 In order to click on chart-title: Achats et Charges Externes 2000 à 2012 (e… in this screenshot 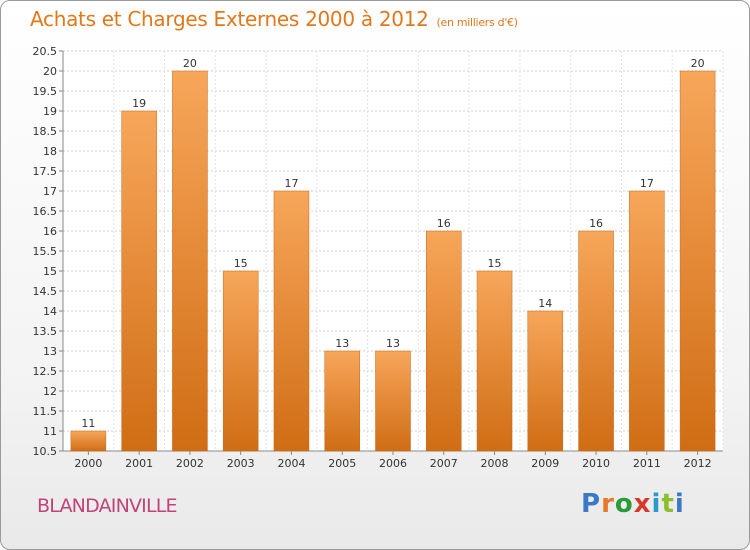, I will do `click(274, 19)`.